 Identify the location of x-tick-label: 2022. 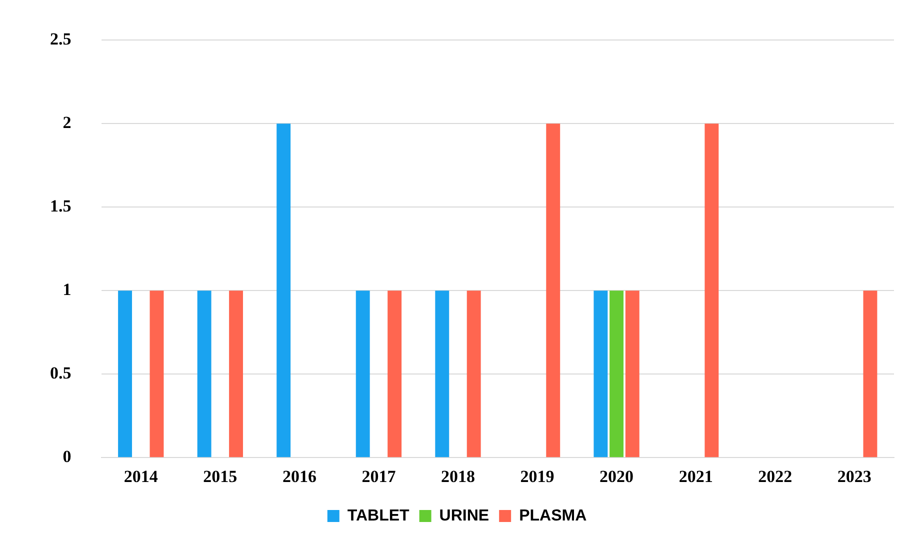
(775, 476).